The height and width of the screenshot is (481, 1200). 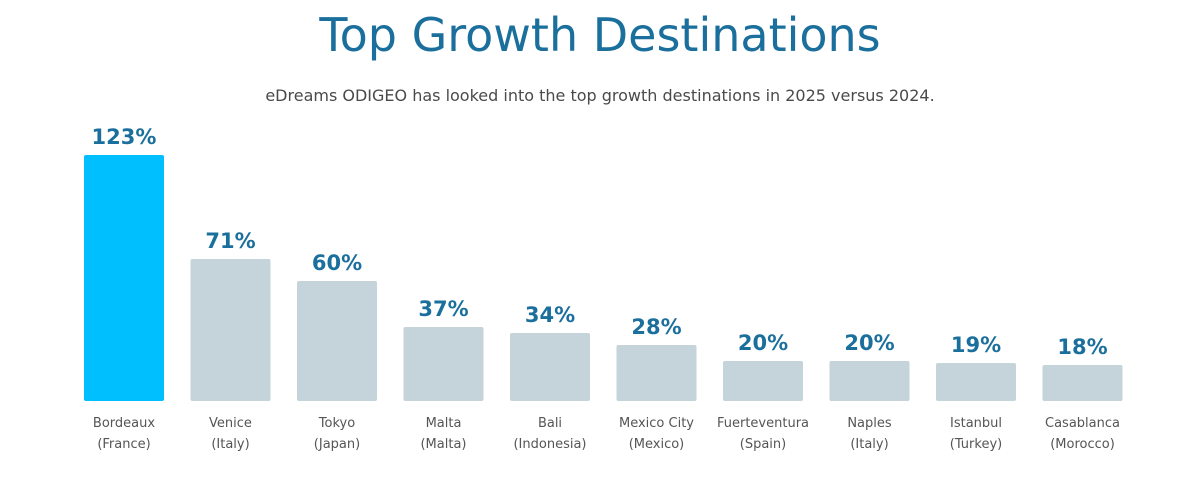 What do you see at coordinates (443, 444) in the screenshot?
I see `category-sublabel-3: (Malta)` at bounding box center [443, 444].